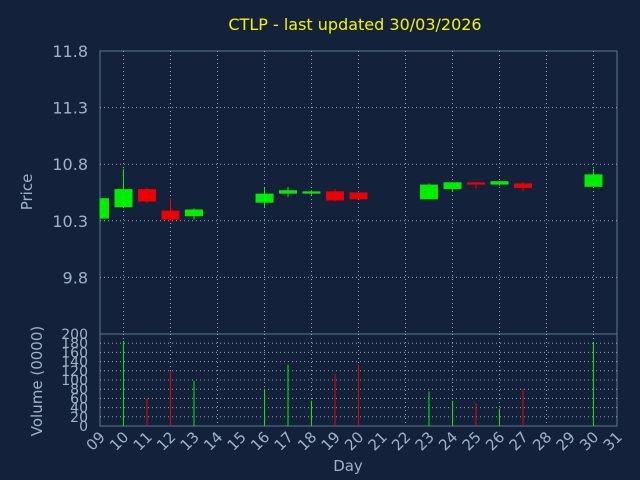 This screenshot has width=640, height=480. What do you see at coordinates (79, 409) in the screenshot?
I see `volume-y-tick-label: 40` at bounding box center [79, 409].